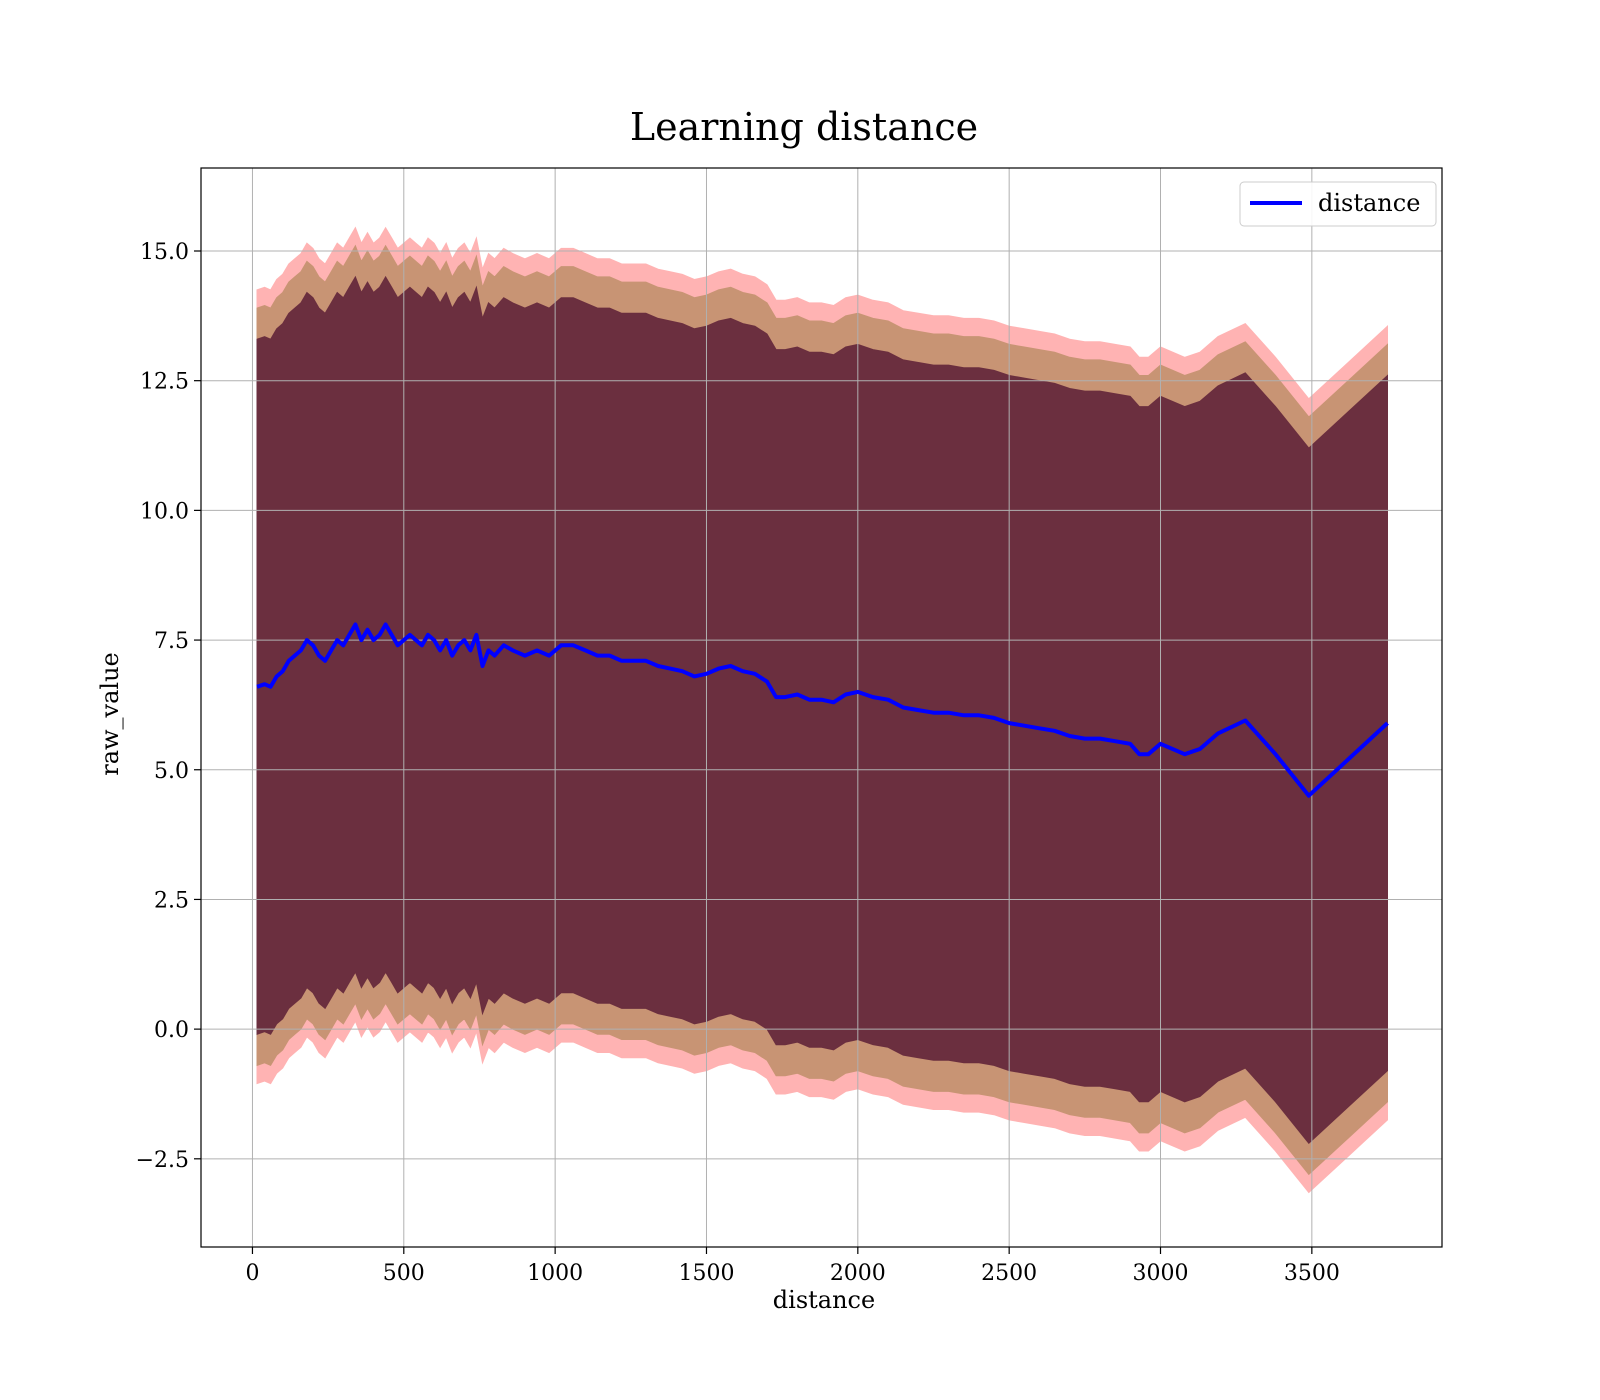  I want to click on x-tick-label: 3000, so click(1161, 1273).